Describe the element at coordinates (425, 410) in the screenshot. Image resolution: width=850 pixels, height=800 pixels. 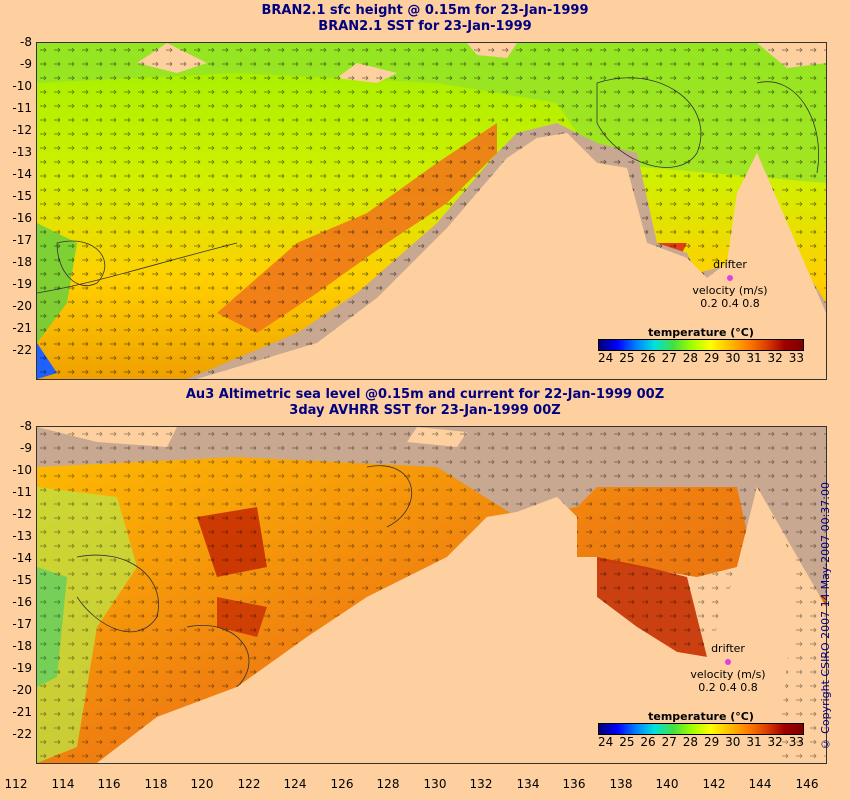
I see `bottom-title-line2: 3day AVHRR SST for 23-Jan-1999 00Z` at that location.